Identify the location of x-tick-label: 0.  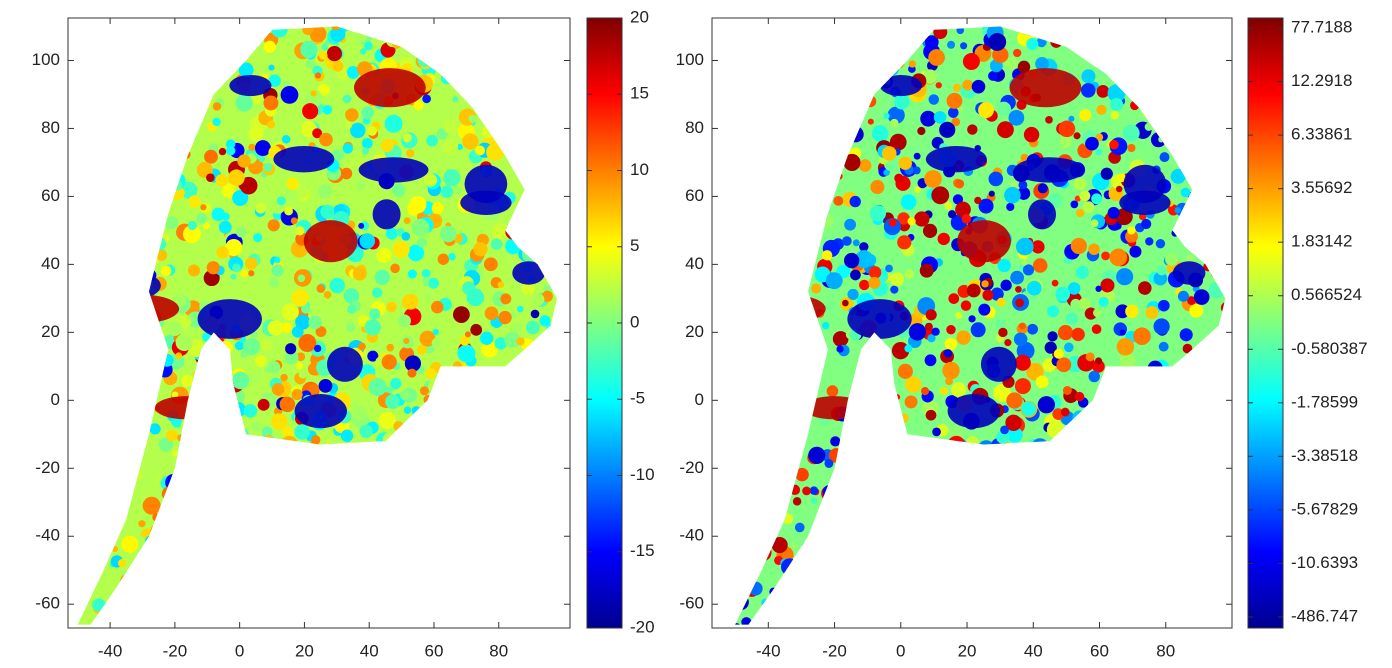
(900, 650).